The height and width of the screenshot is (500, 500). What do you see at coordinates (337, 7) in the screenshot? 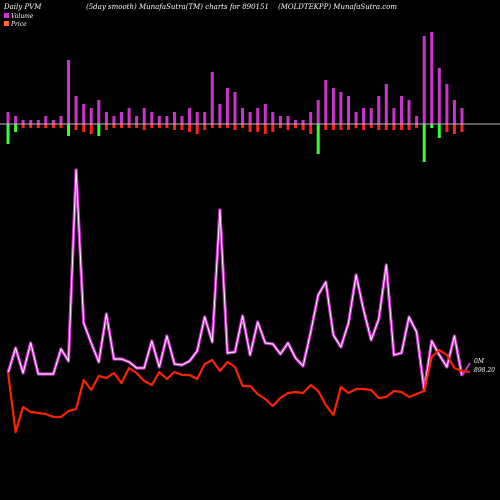
I see `header-right: (MOLDTEKPP) MunafaSutra.com` at bounding box center [337, 7].